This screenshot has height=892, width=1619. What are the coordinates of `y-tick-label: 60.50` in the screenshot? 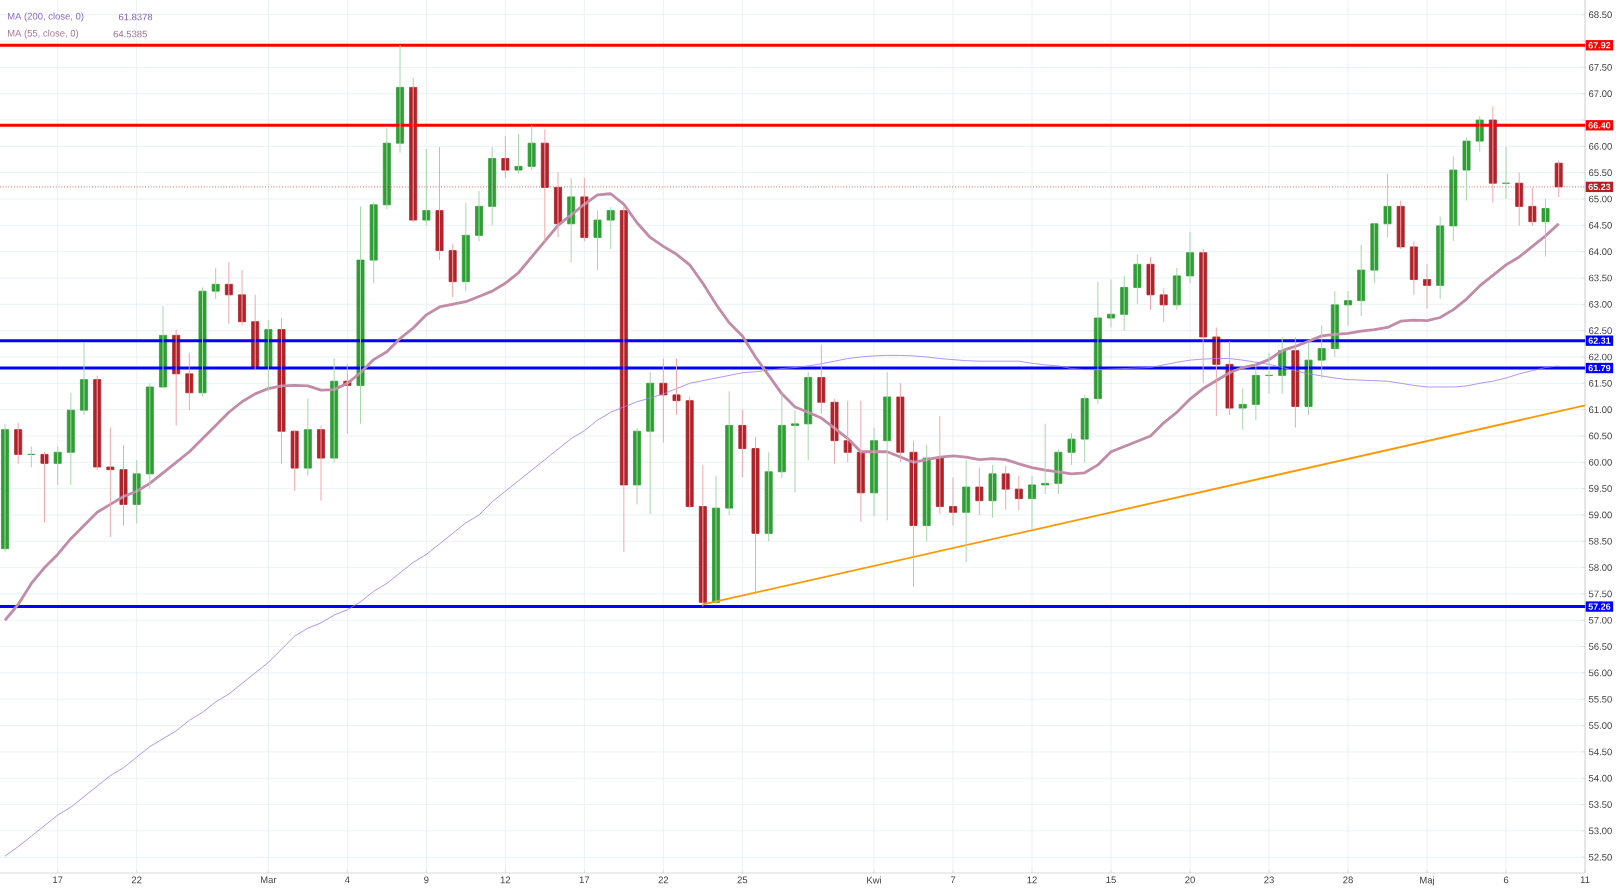 It's located at (1600, 436).